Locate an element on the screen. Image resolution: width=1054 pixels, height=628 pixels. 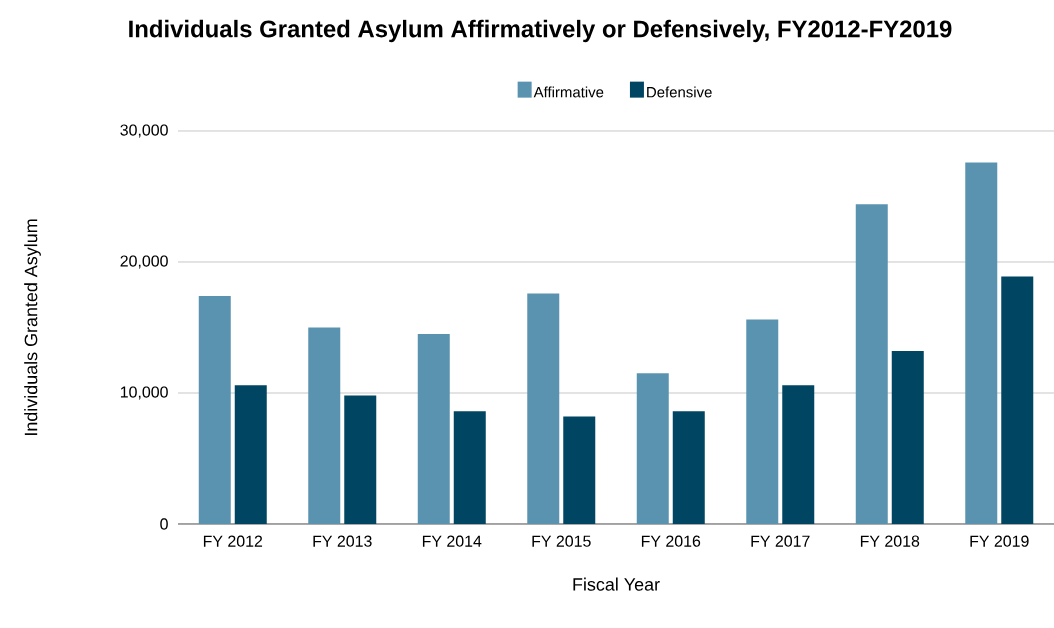
legend-label: Defensive is located at coordinates (679, 92).